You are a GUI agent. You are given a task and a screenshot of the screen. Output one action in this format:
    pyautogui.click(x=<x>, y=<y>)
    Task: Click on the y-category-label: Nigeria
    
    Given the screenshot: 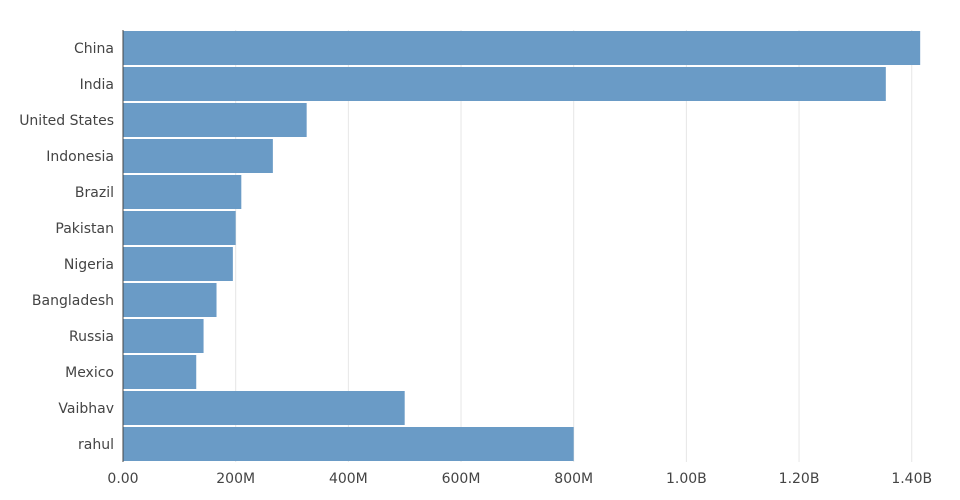 What is the action you would take?
    pyautogui.click(x=89, y=265)
    